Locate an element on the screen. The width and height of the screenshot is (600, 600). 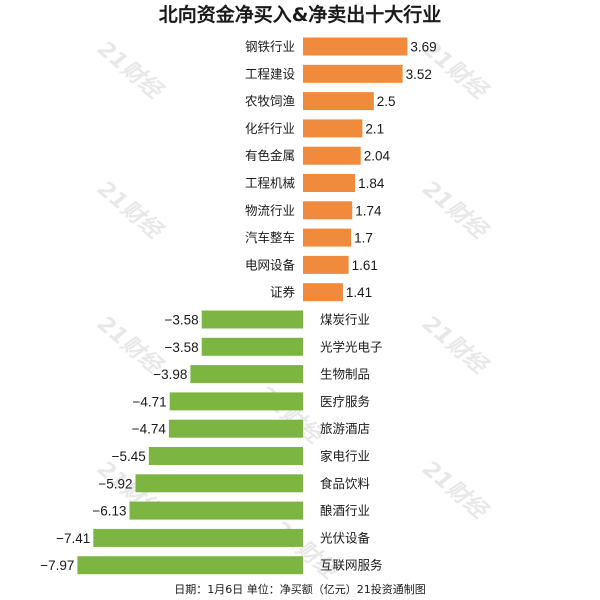
category-label-14: 医疗服务 is located at coordinates (345, 401).